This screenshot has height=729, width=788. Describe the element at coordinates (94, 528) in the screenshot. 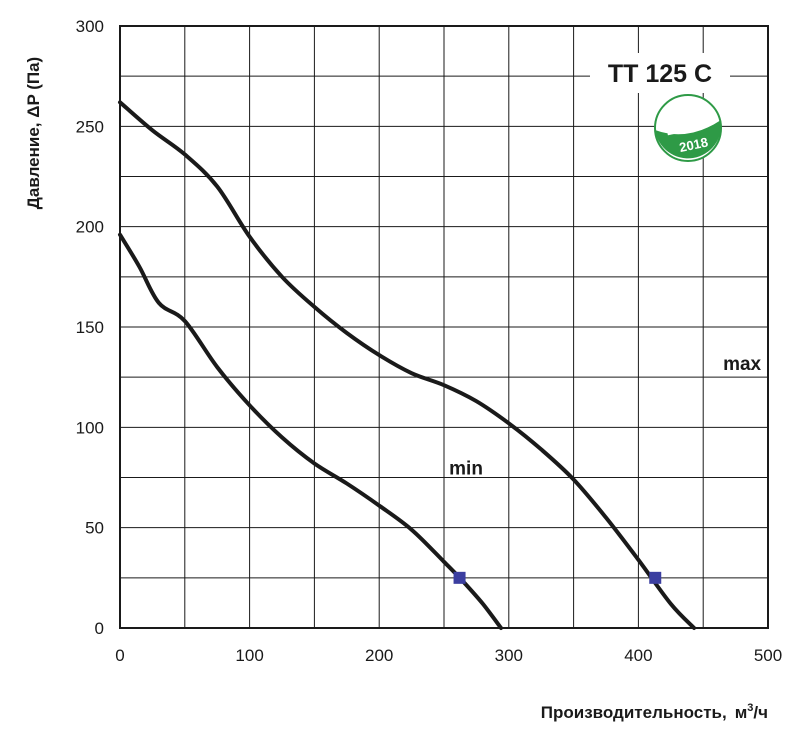

I see `y-tick-label: 50` at that location.